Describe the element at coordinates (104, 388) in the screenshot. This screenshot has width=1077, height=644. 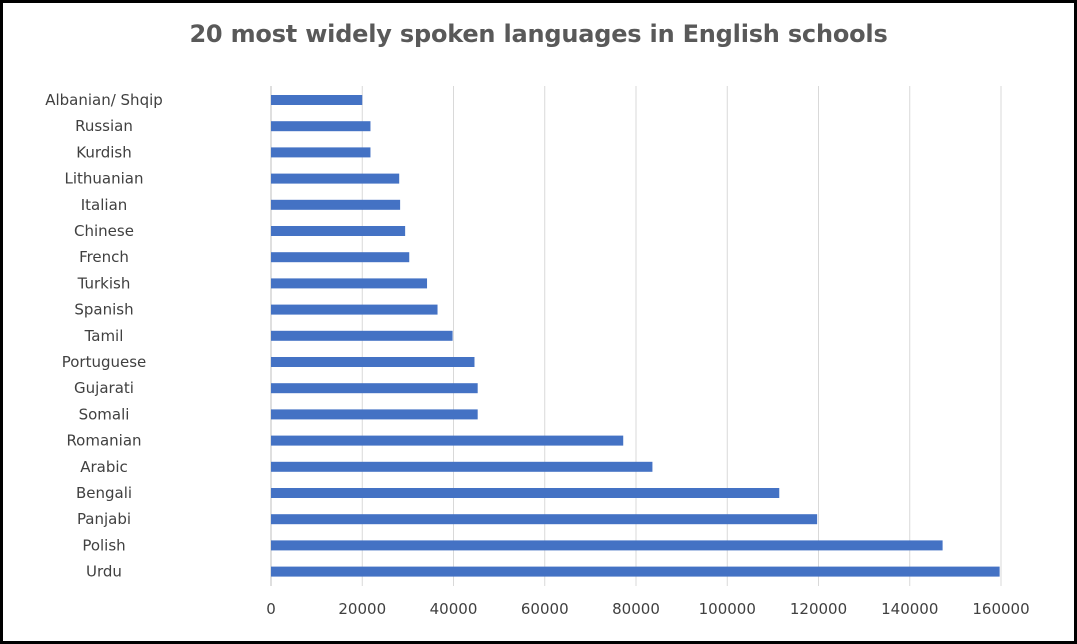
I see `category-label: Gujarati` at that location.